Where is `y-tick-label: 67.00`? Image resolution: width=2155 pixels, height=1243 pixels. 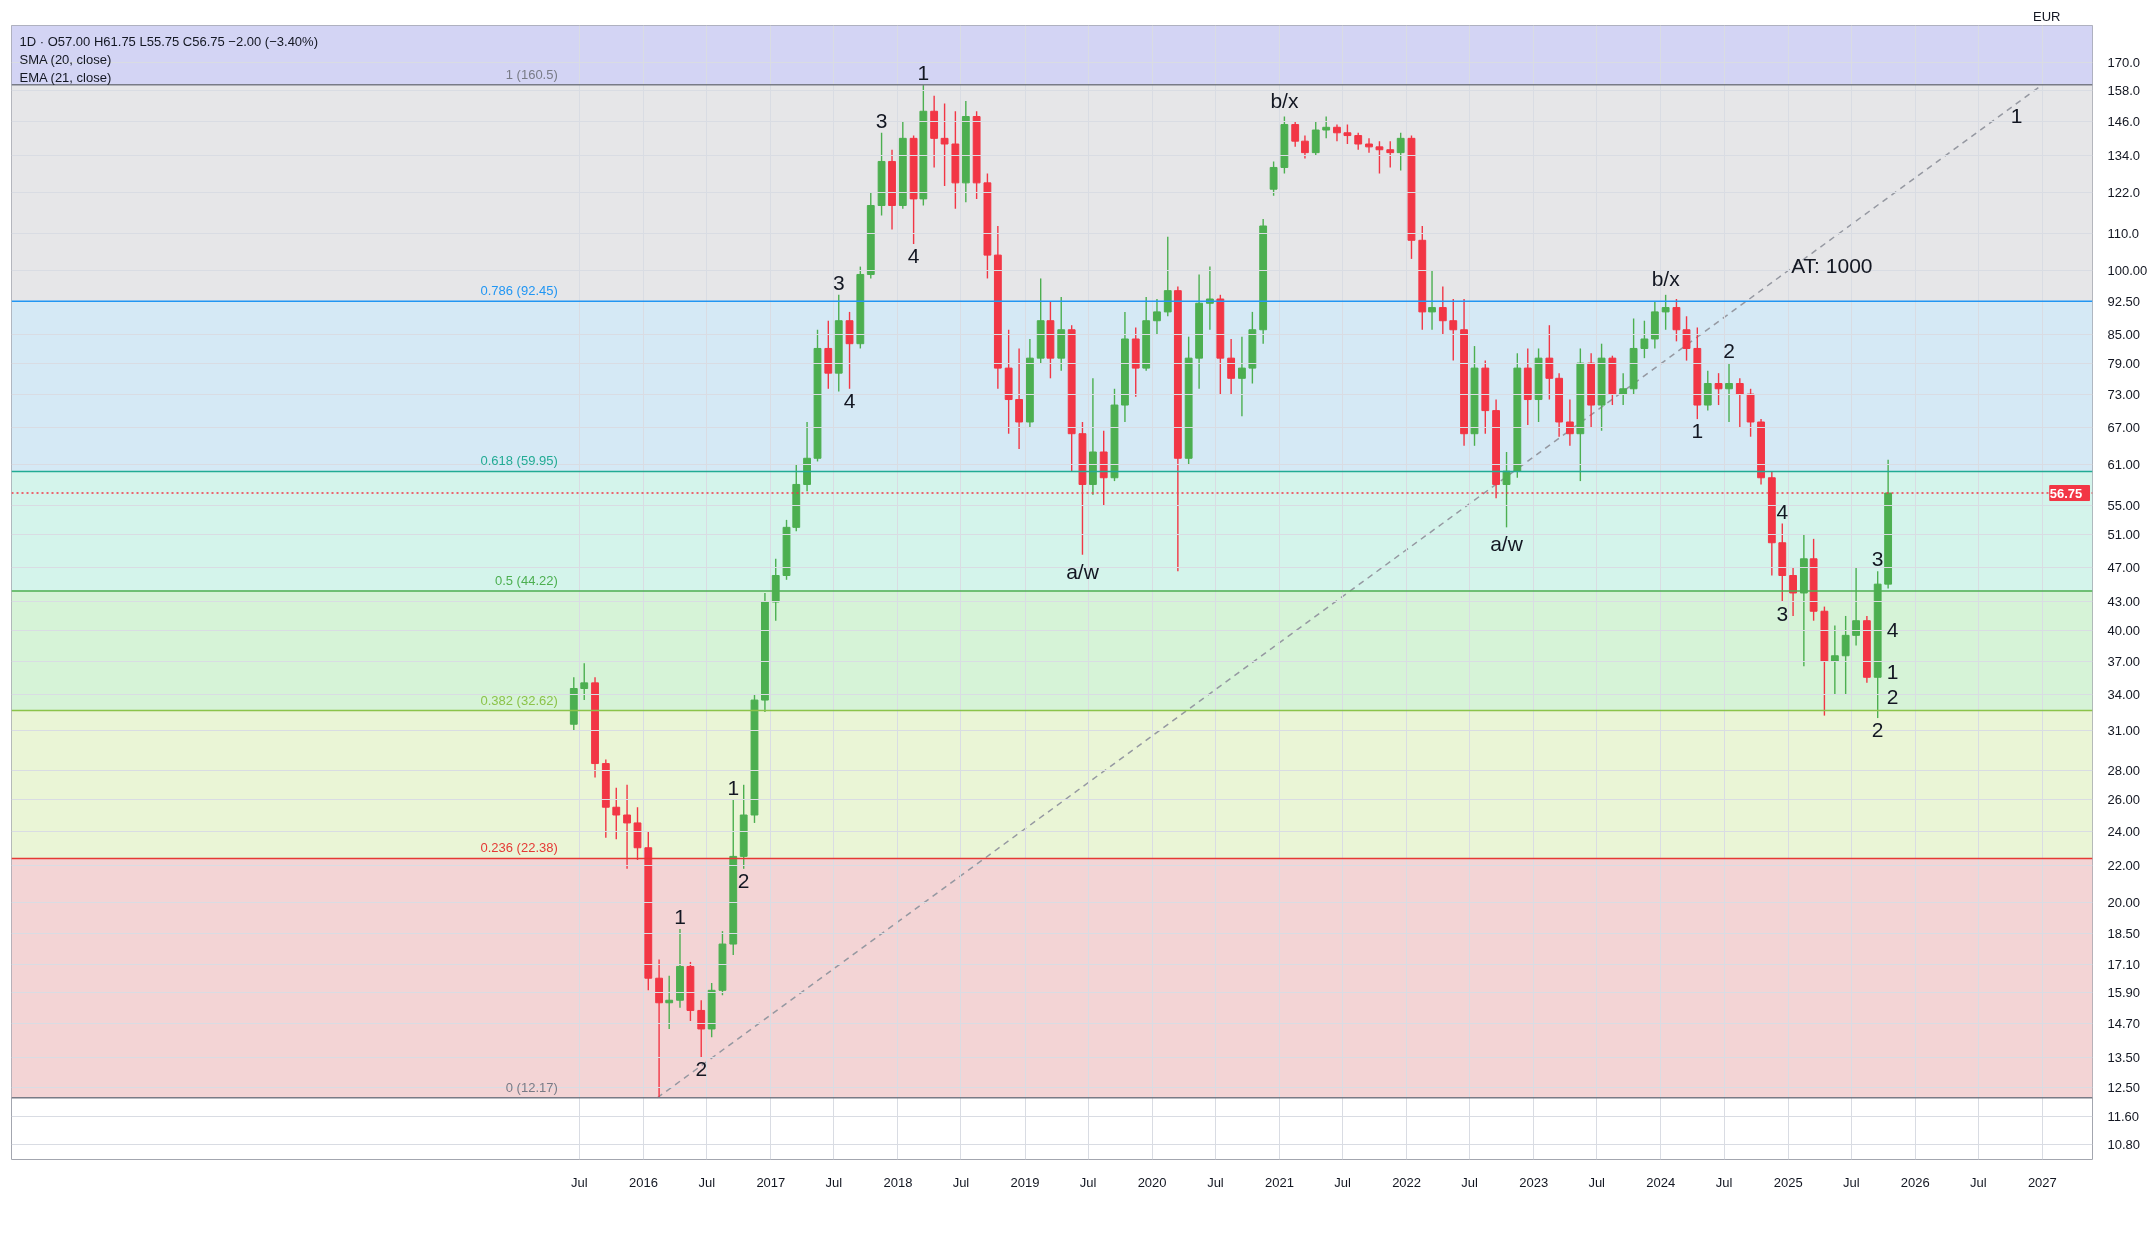
y-tick-label: 67.00 is located at coordinates (2124, 428).